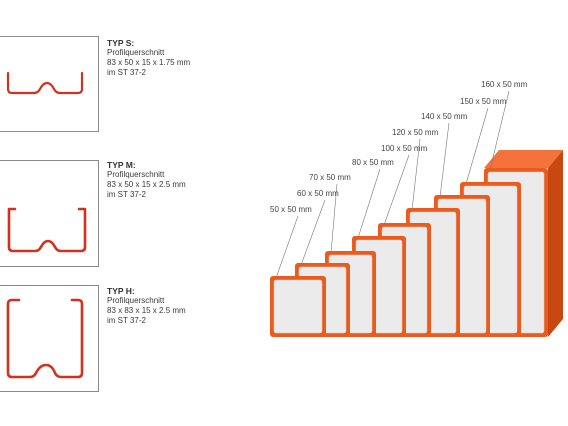  What do you see at coordinates (47, 230) in the screenshot?
I see `profile-m-cross-section` at bounding box center [47, 230].